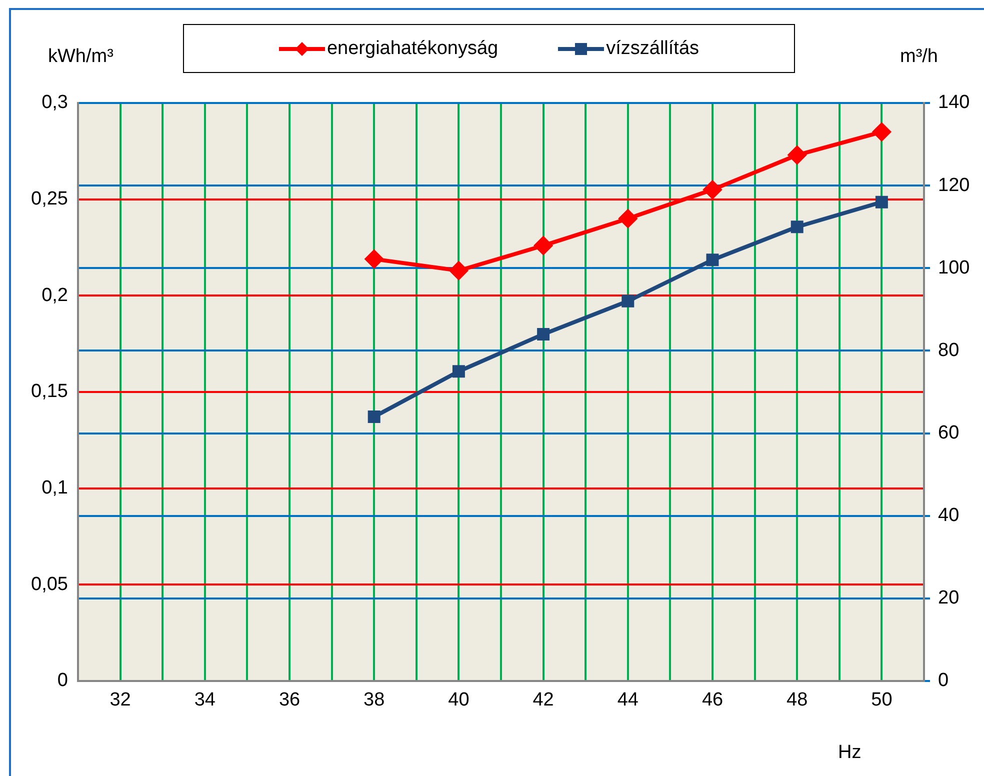 Image resolution: width=984 pixels, height=776 pixels. What do you see at coordinates (412, 49) in the screenshot?
I see `legend-label: energiahatékonyság` at bounding box center [412, 49].